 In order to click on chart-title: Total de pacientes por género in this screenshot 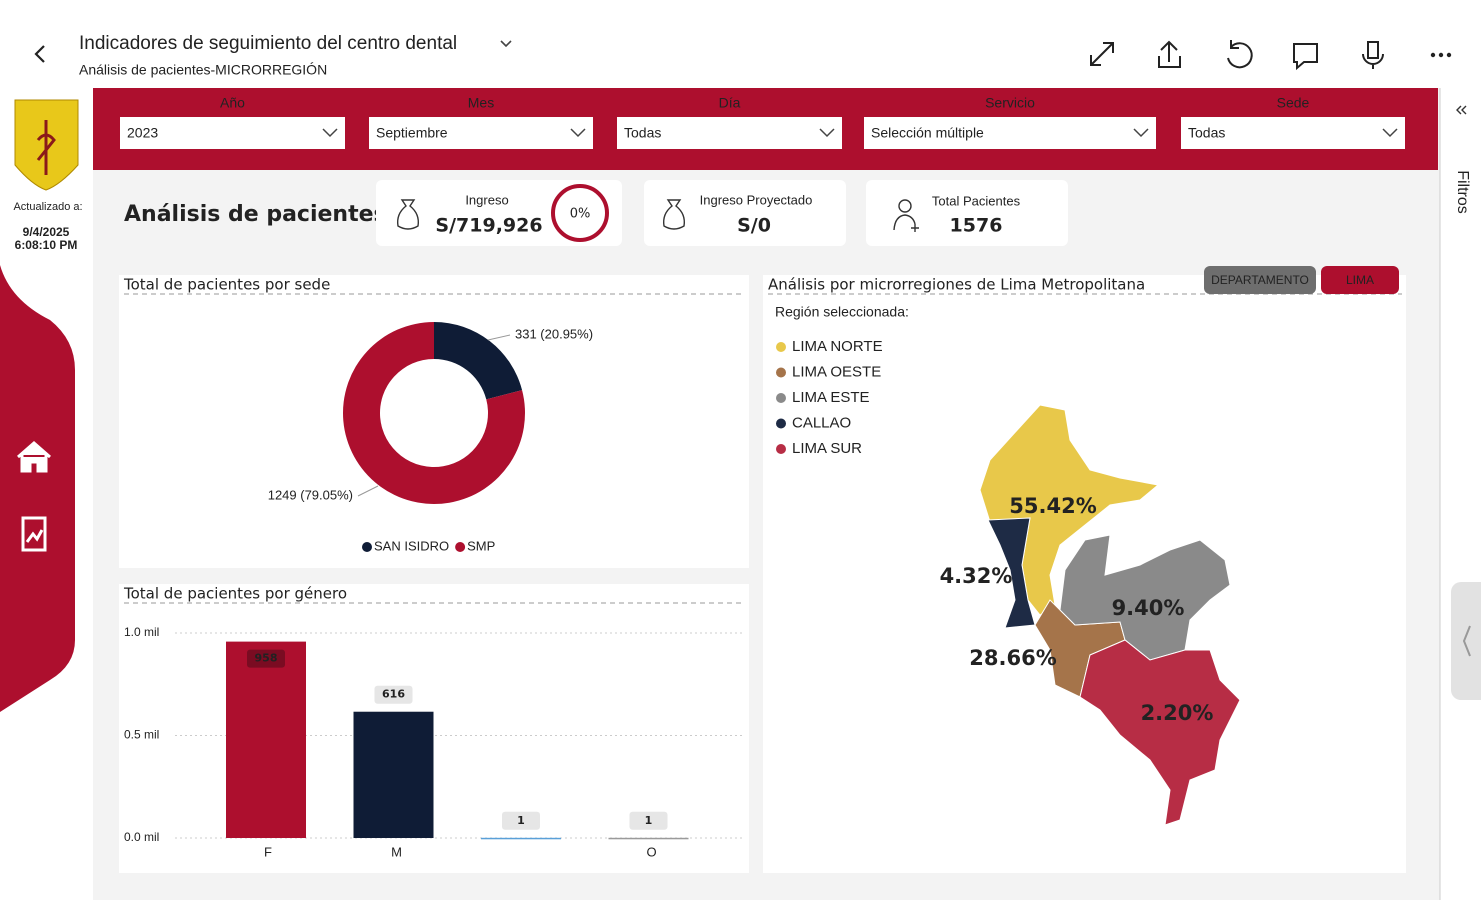, I will do `click(235, 594)`.